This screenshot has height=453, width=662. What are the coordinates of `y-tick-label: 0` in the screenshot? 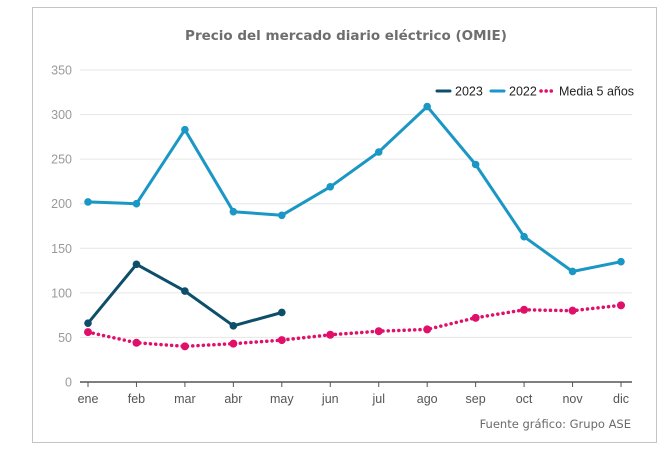 It's located at (68, 383).